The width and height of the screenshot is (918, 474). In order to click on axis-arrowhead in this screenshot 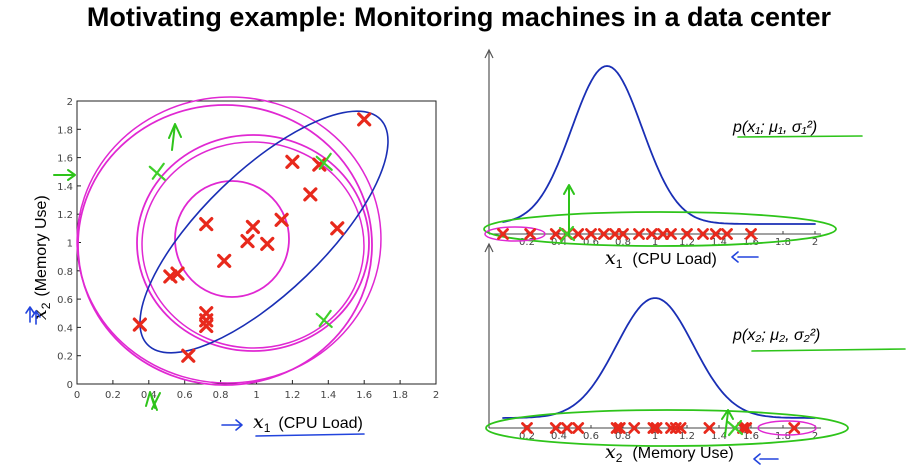, I will do `click(489, 53)`.